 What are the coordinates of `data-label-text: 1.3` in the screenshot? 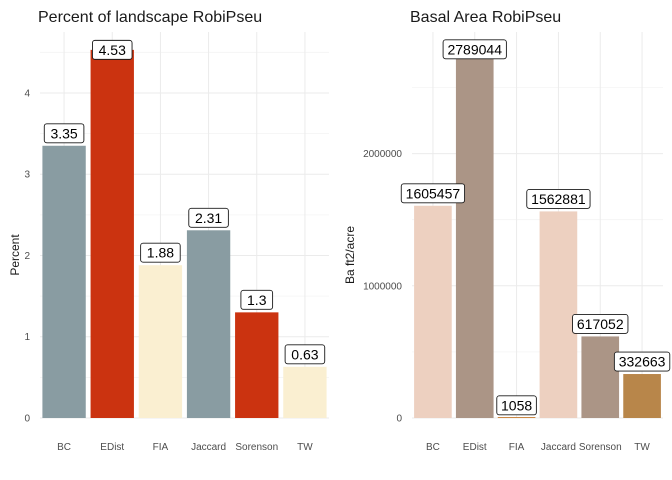 It's located at (257, 300).